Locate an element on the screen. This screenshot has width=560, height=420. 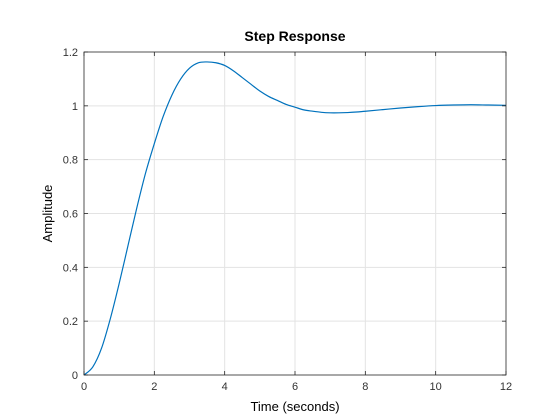
x-tick-label: 12 is located at coordinates (506, 387).